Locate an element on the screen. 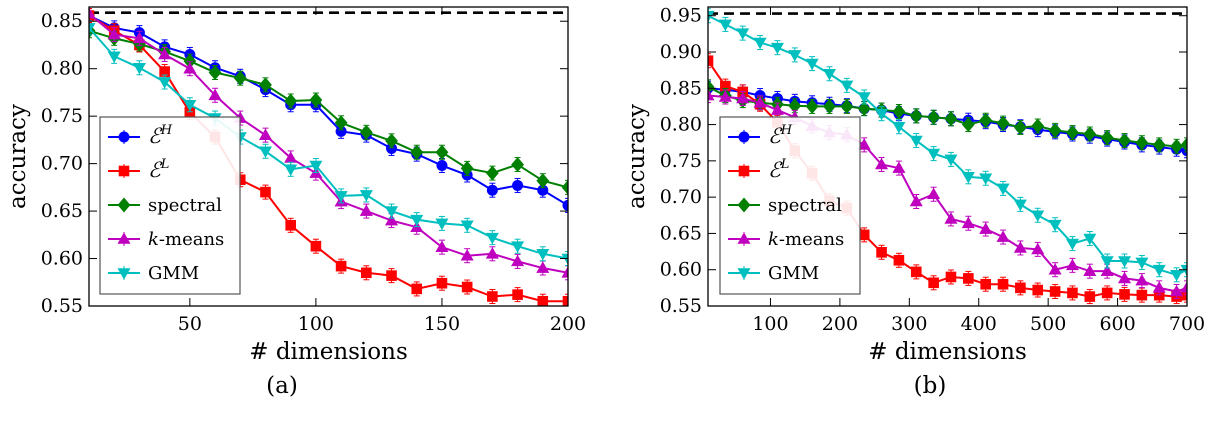  y-tick-label: 0.75 is located at coordinates (62, 116).